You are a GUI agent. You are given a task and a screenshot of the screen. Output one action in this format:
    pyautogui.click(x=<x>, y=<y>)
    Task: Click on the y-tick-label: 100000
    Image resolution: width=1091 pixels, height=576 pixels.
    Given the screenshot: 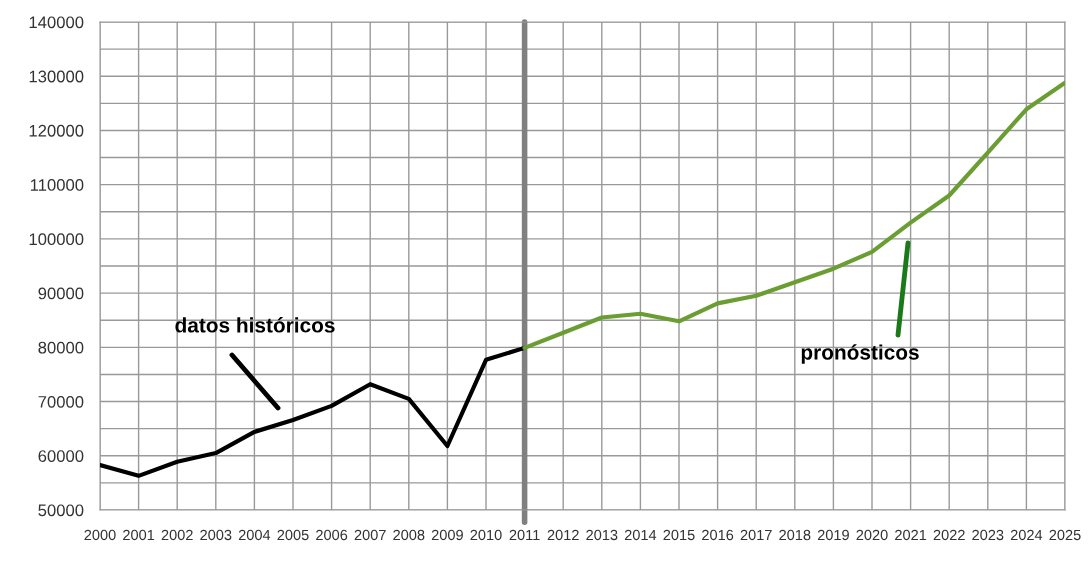 What is the action you would take?
    pyautogui.click(x=56, y=239)
    